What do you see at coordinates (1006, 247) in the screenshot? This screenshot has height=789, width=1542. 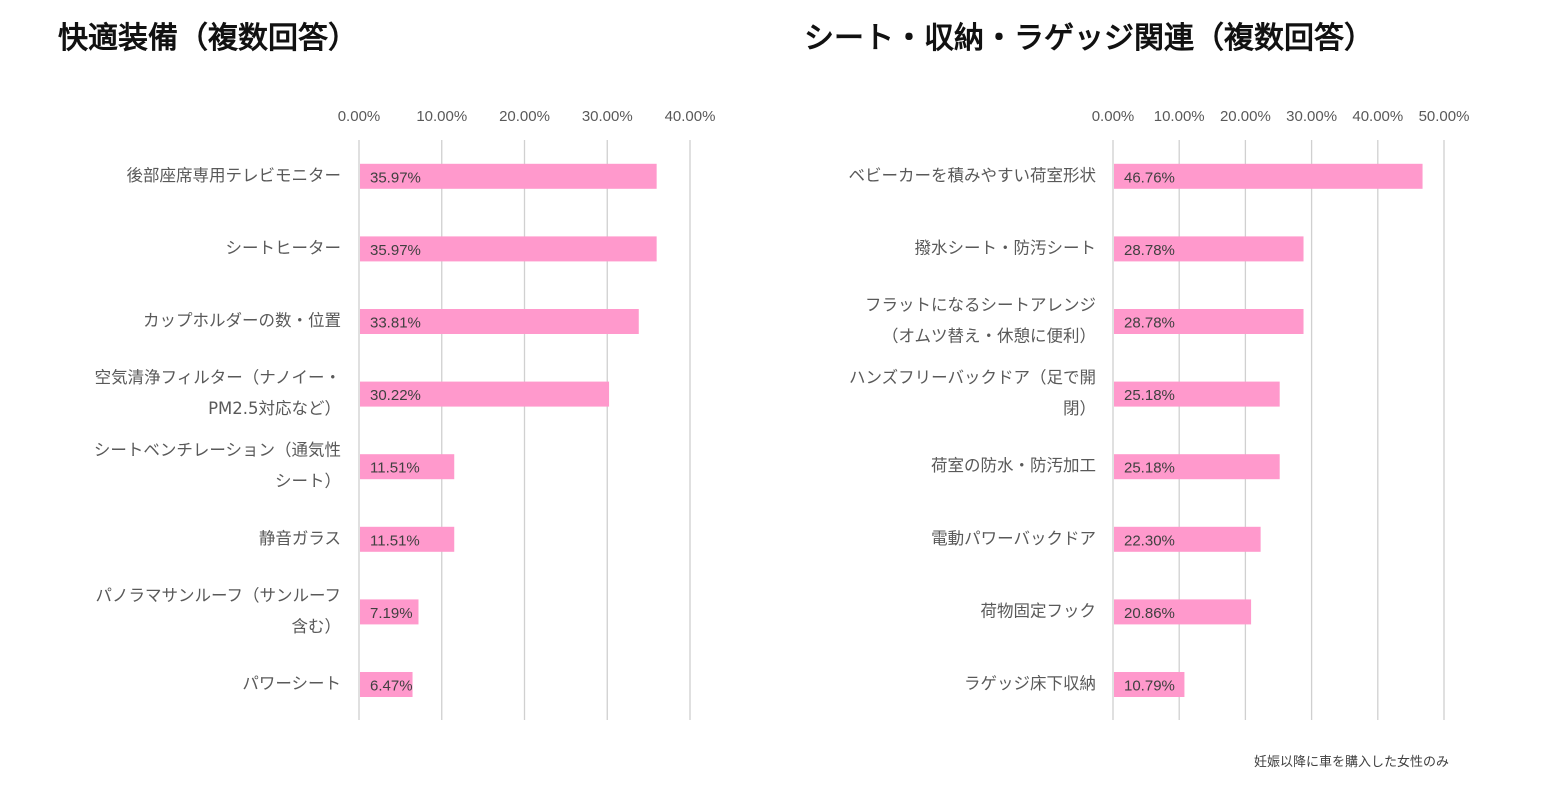 I see `category-label: 撥水シート・防汚シート` at bounding box center [1006, 247].